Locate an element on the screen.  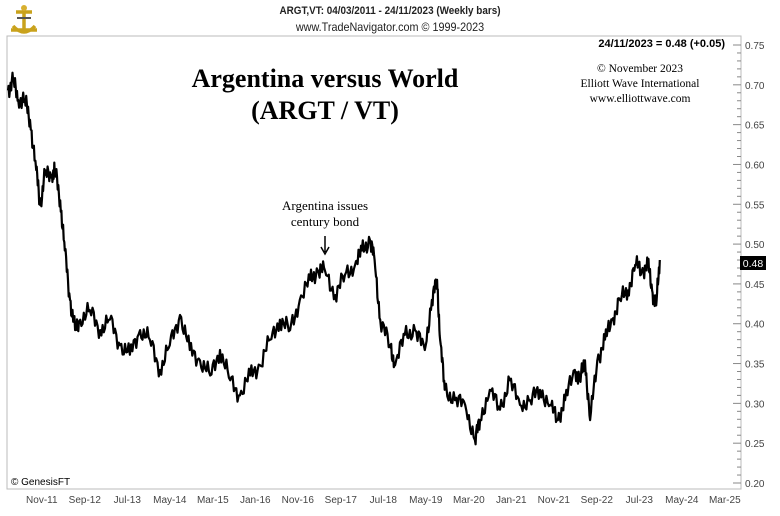
genesis-watermark: © GenesisFT is located at coordinates (41, 482).